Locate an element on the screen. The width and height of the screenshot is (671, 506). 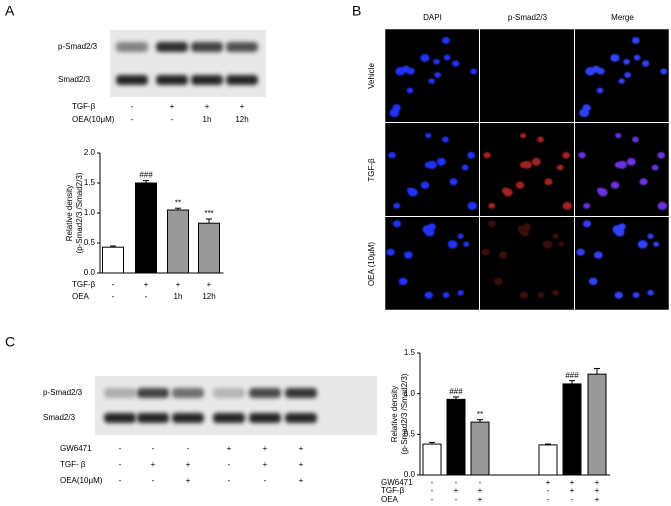
row-label: Vehicle is located at coordinates (371, 76).